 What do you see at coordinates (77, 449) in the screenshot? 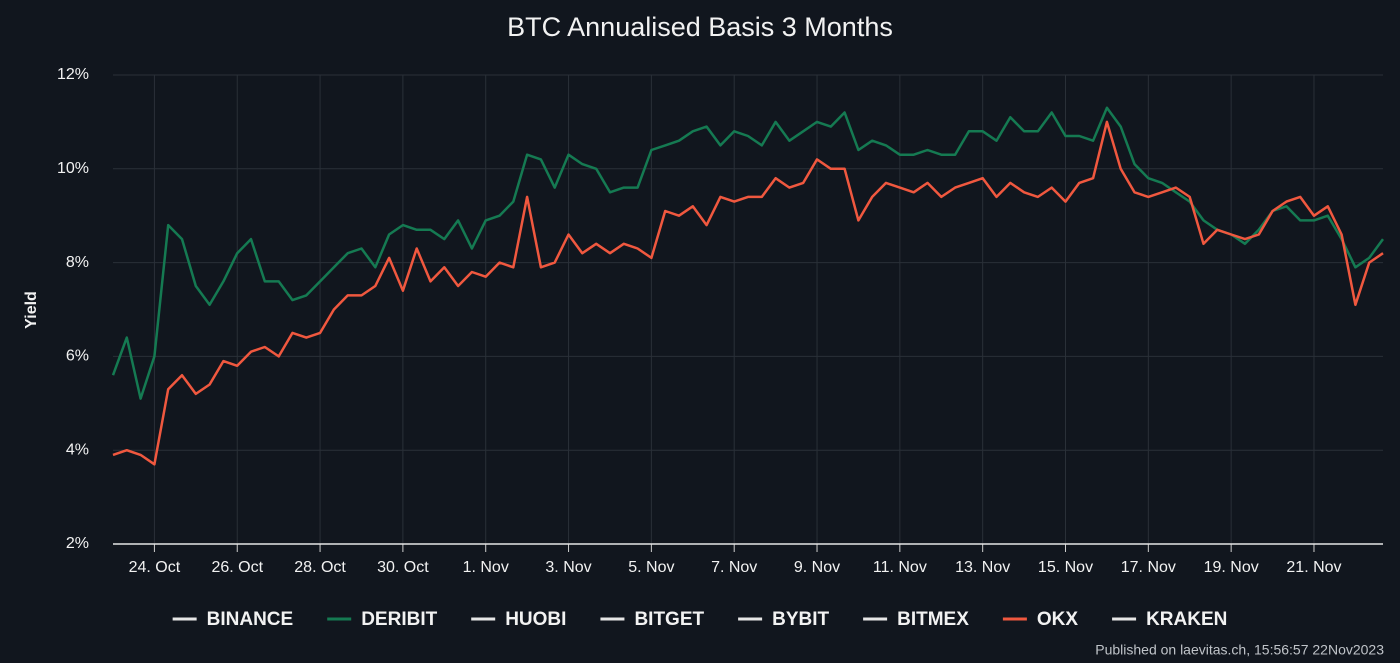
I see `y-tick-label: 4%` at bounding box center [77, 449].